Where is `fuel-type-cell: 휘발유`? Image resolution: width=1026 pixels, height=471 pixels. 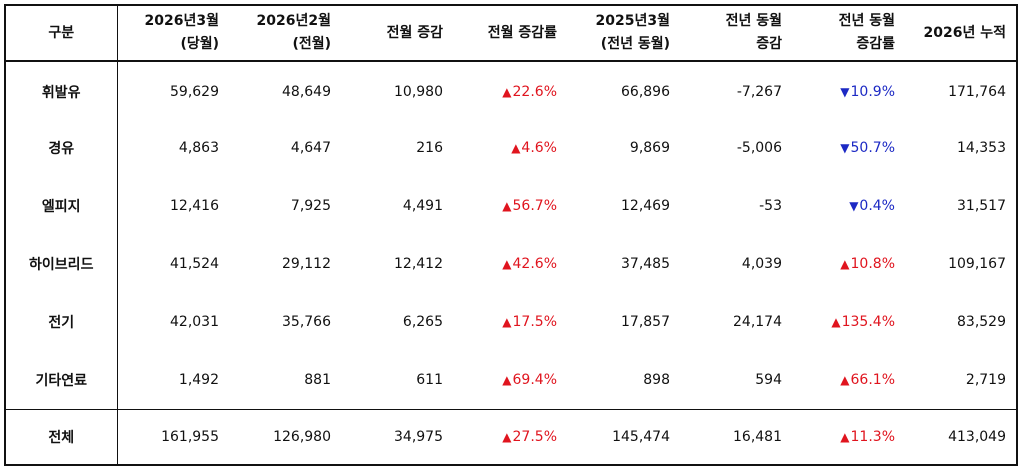 fuel-type-cell: 휘발유 is located at coordinates (61, 90).